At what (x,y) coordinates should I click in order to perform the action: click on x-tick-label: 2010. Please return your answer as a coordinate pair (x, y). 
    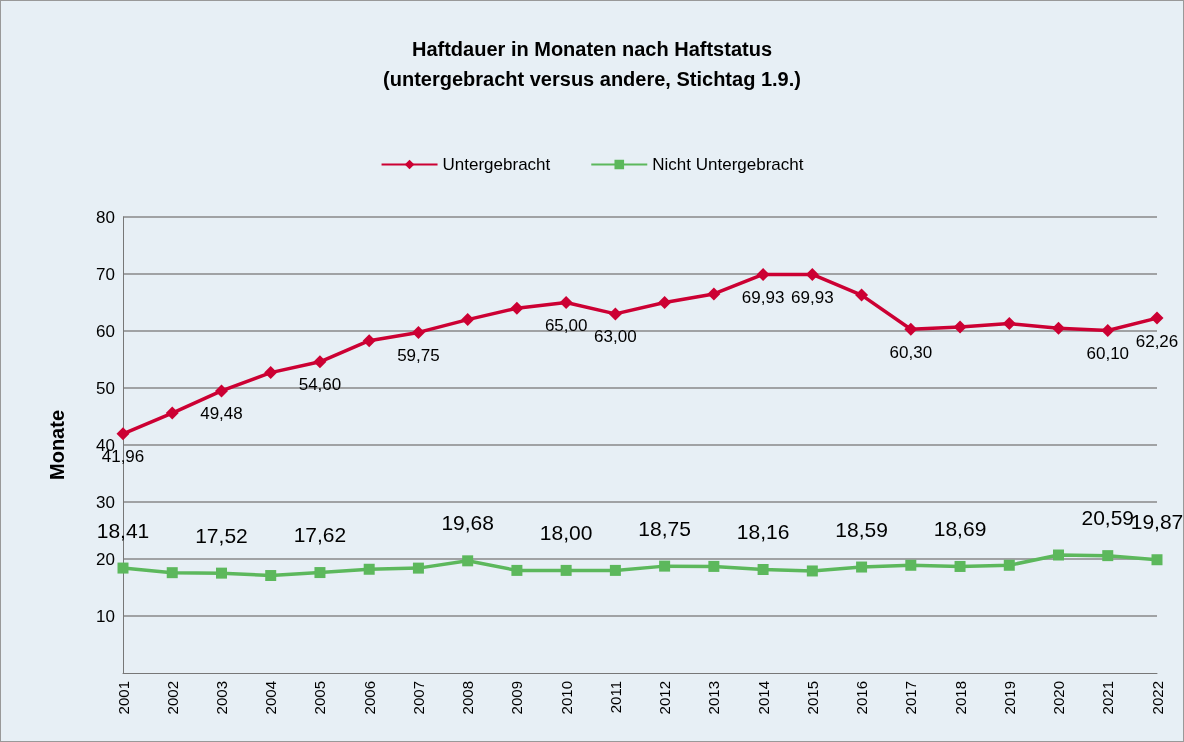
    Looking at the image, I should click on (566, 698).